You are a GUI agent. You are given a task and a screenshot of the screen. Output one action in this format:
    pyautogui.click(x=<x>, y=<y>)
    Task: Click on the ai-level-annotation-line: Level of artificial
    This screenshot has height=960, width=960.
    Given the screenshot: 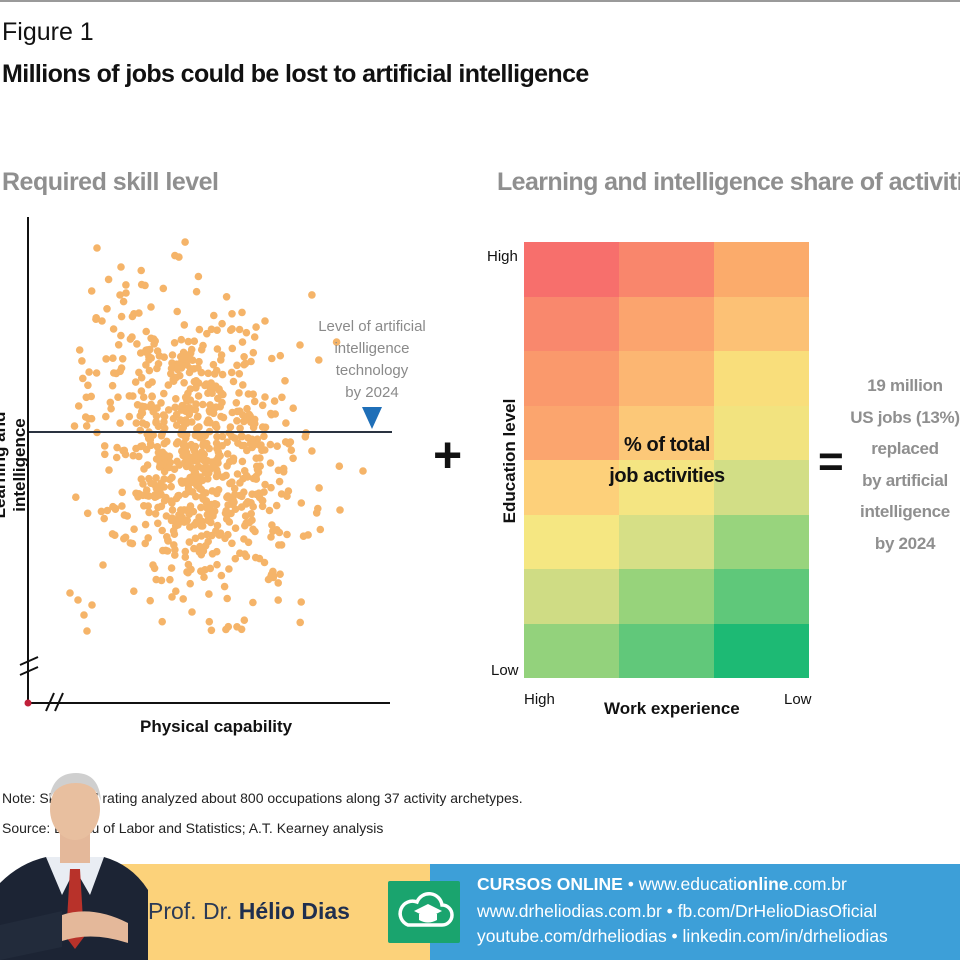 What is the action you would take?
    pyautogui.click(x=372, y=326)
    